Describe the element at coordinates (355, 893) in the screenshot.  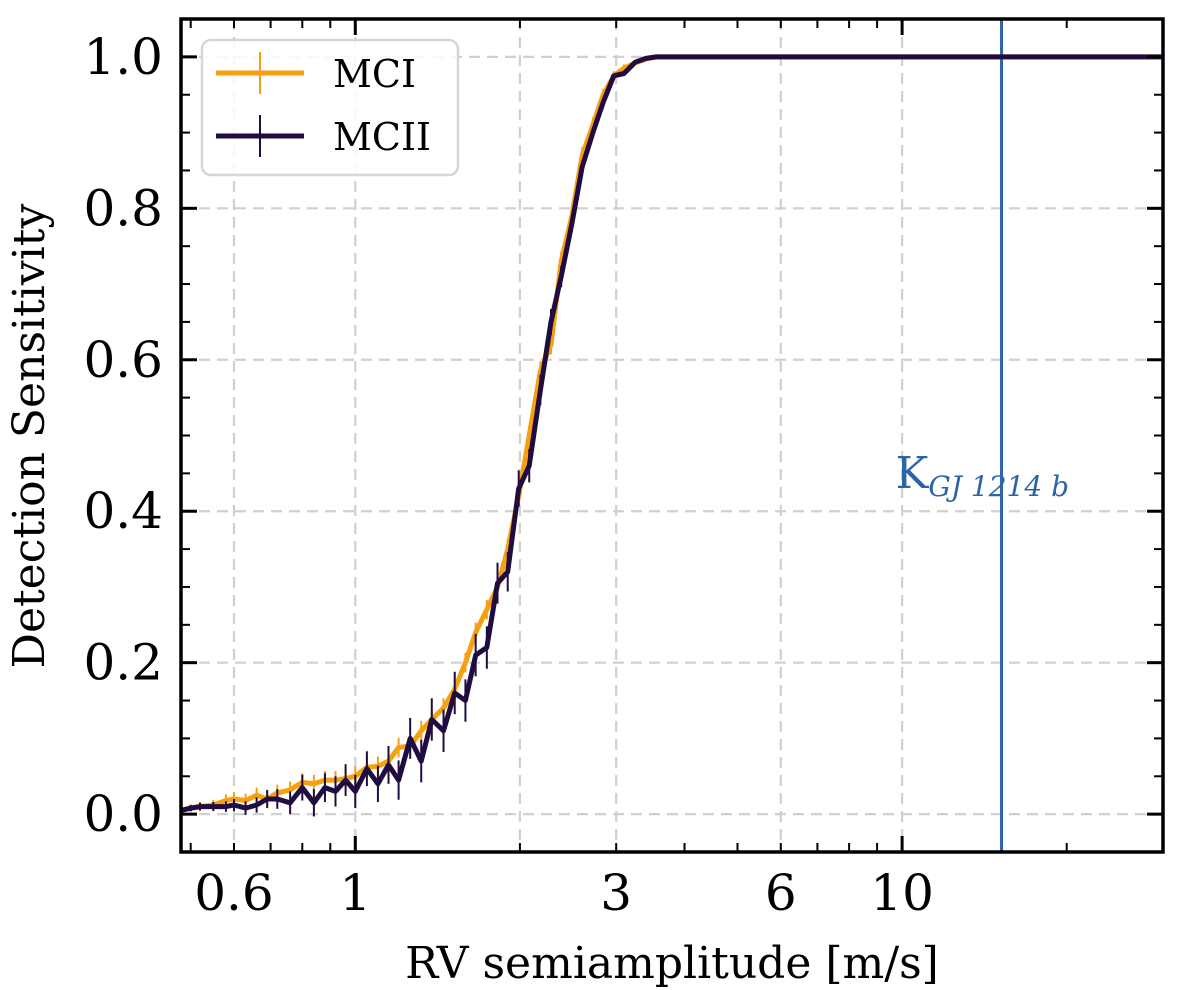
I see `x-tick-label: 1` at that location.